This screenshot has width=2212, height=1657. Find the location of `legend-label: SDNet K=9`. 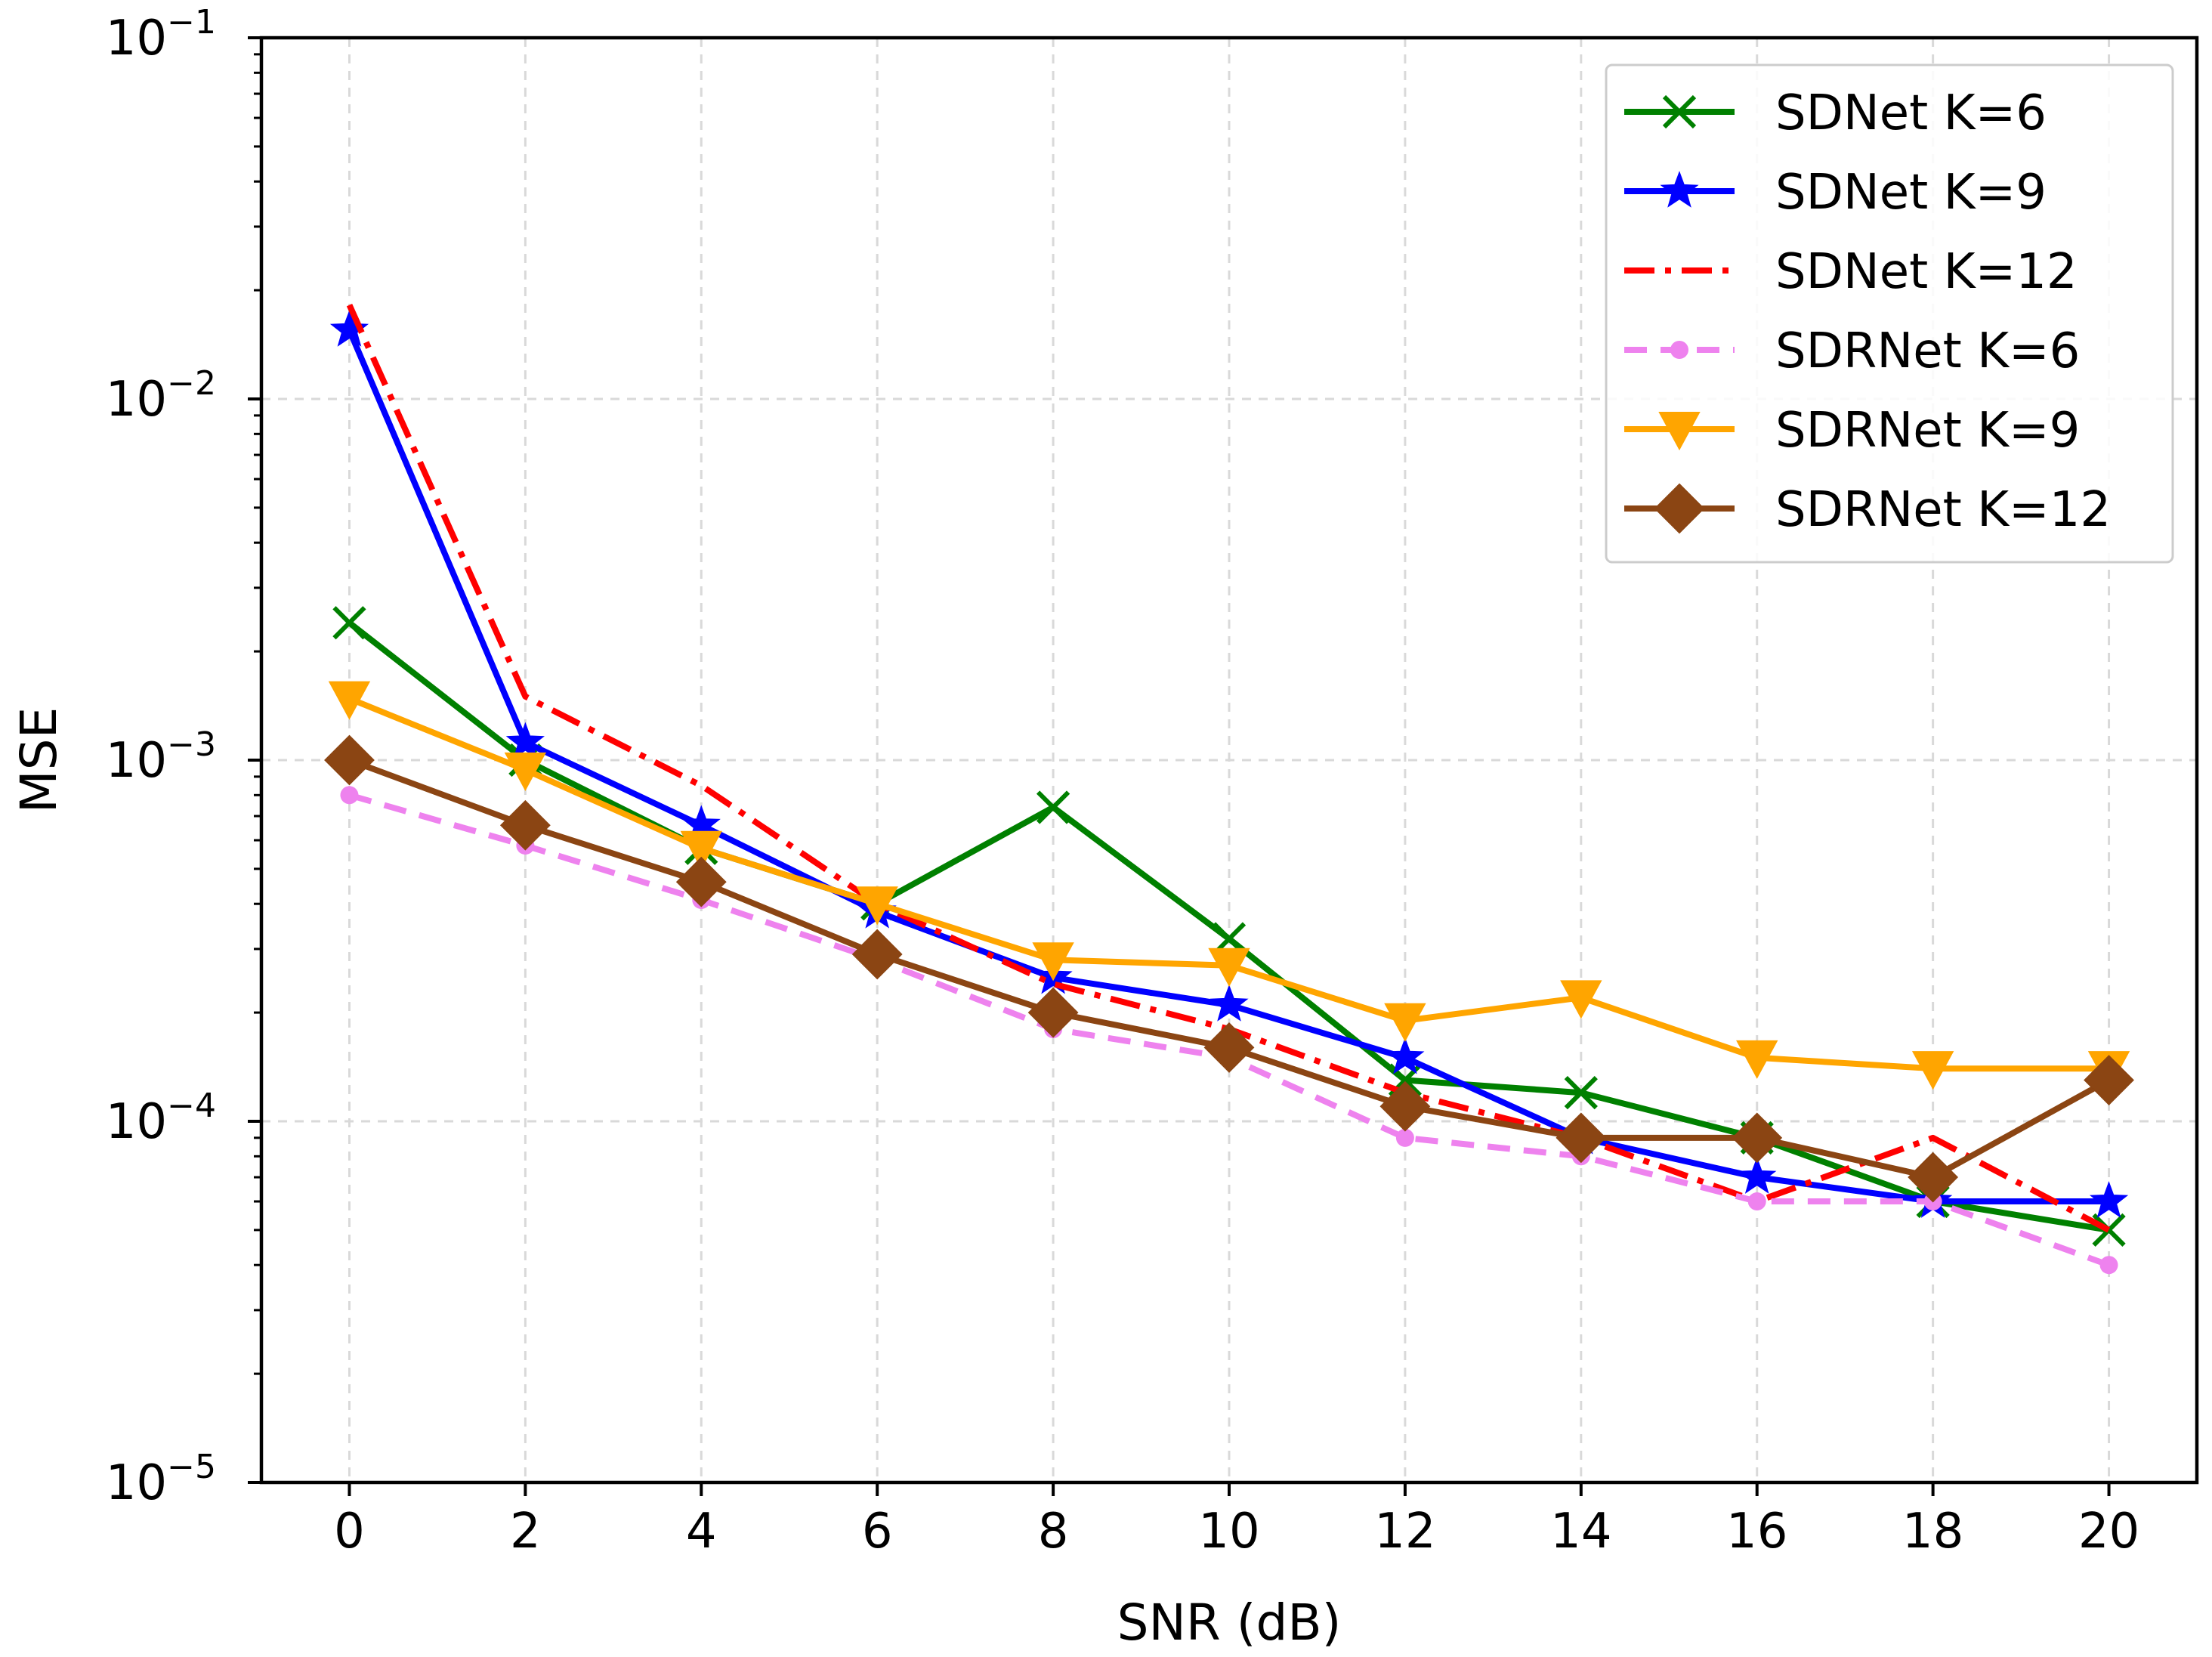

legend-label: SDNet K=9 is located at coordinates (1911, 193).